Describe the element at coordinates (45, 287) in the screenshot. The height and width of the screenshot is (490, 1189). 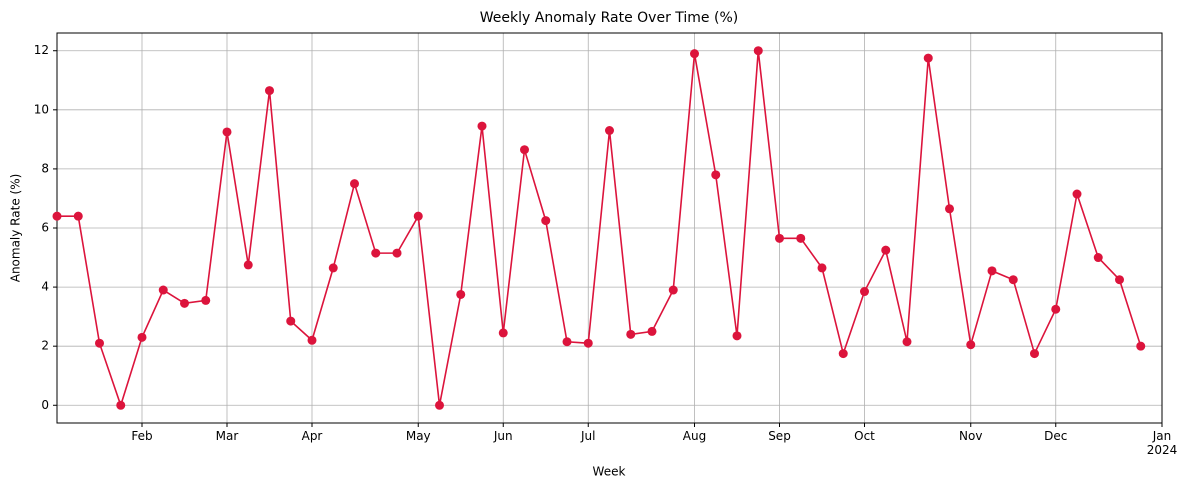
I see `y-tick-label: 4` at that location.